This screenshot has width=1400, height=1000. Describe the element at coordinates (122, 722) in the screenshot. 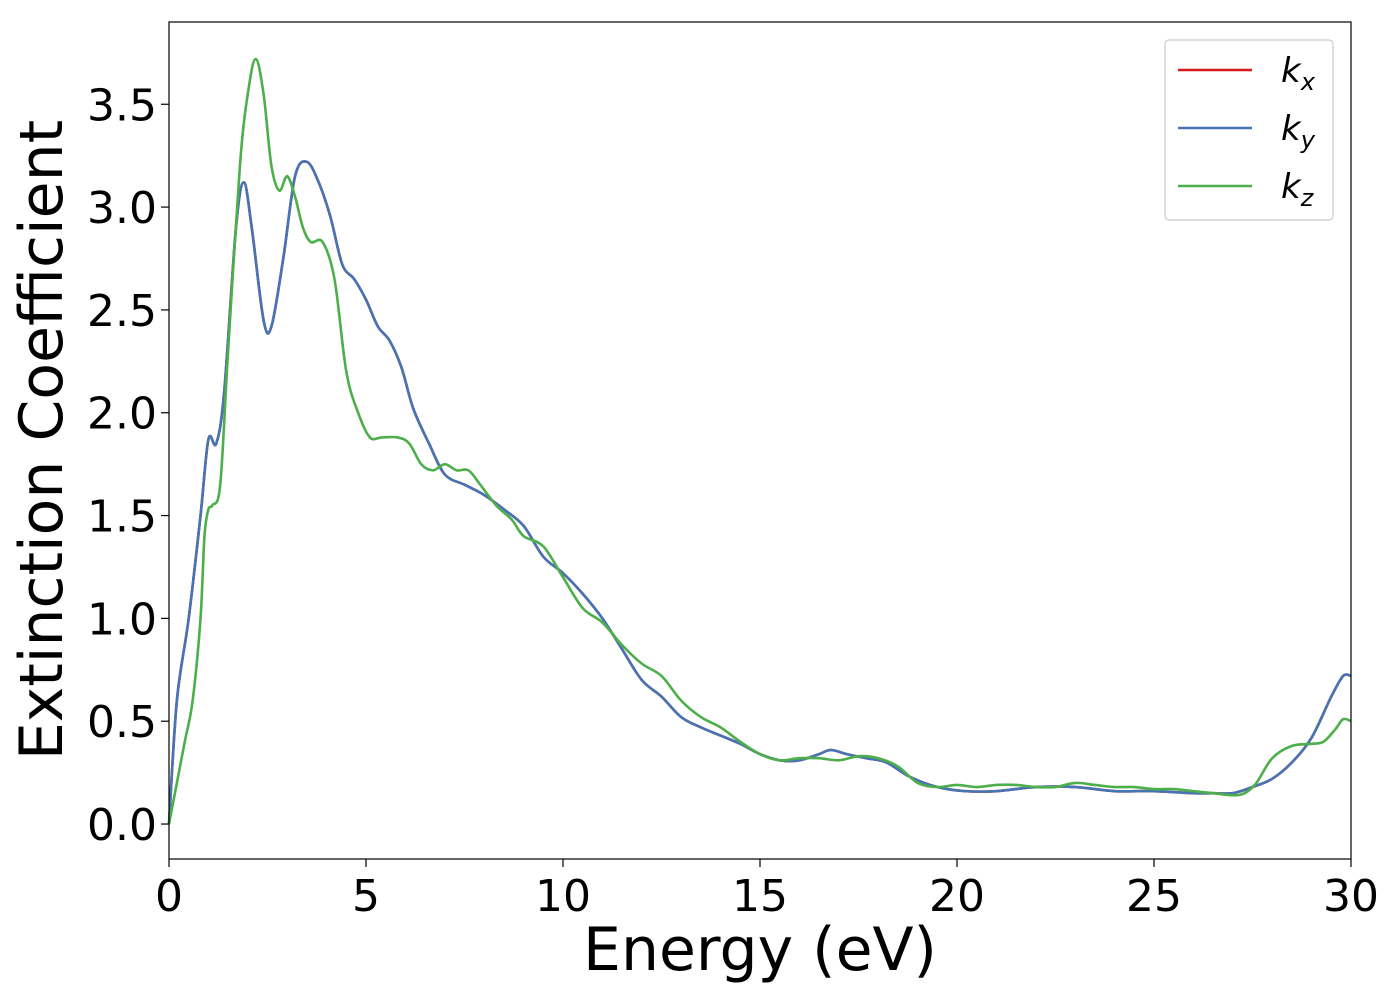

I see `y-tick-label: 0.5` at that location.